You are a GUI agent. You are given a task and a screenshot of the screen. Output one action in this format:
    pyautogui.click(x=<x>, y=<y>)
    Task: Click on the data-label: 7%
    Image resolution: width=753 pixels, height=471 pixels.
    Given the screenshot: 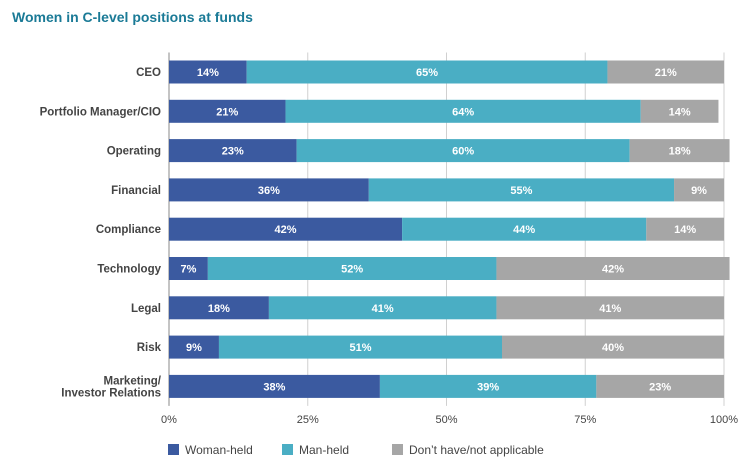 What is the action you would take?
    pyautogui.click(x=188, y=270)
    